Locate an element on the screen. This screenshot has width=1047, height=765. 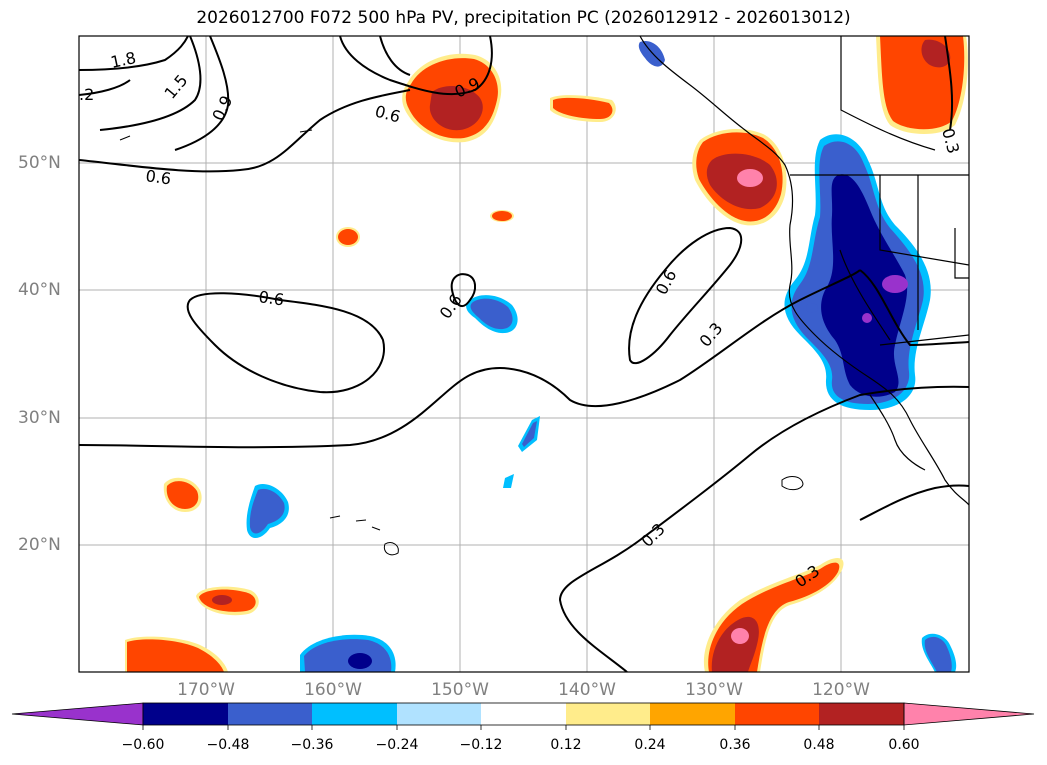
contour-0.3-lower is located at coordinates (763, 528).